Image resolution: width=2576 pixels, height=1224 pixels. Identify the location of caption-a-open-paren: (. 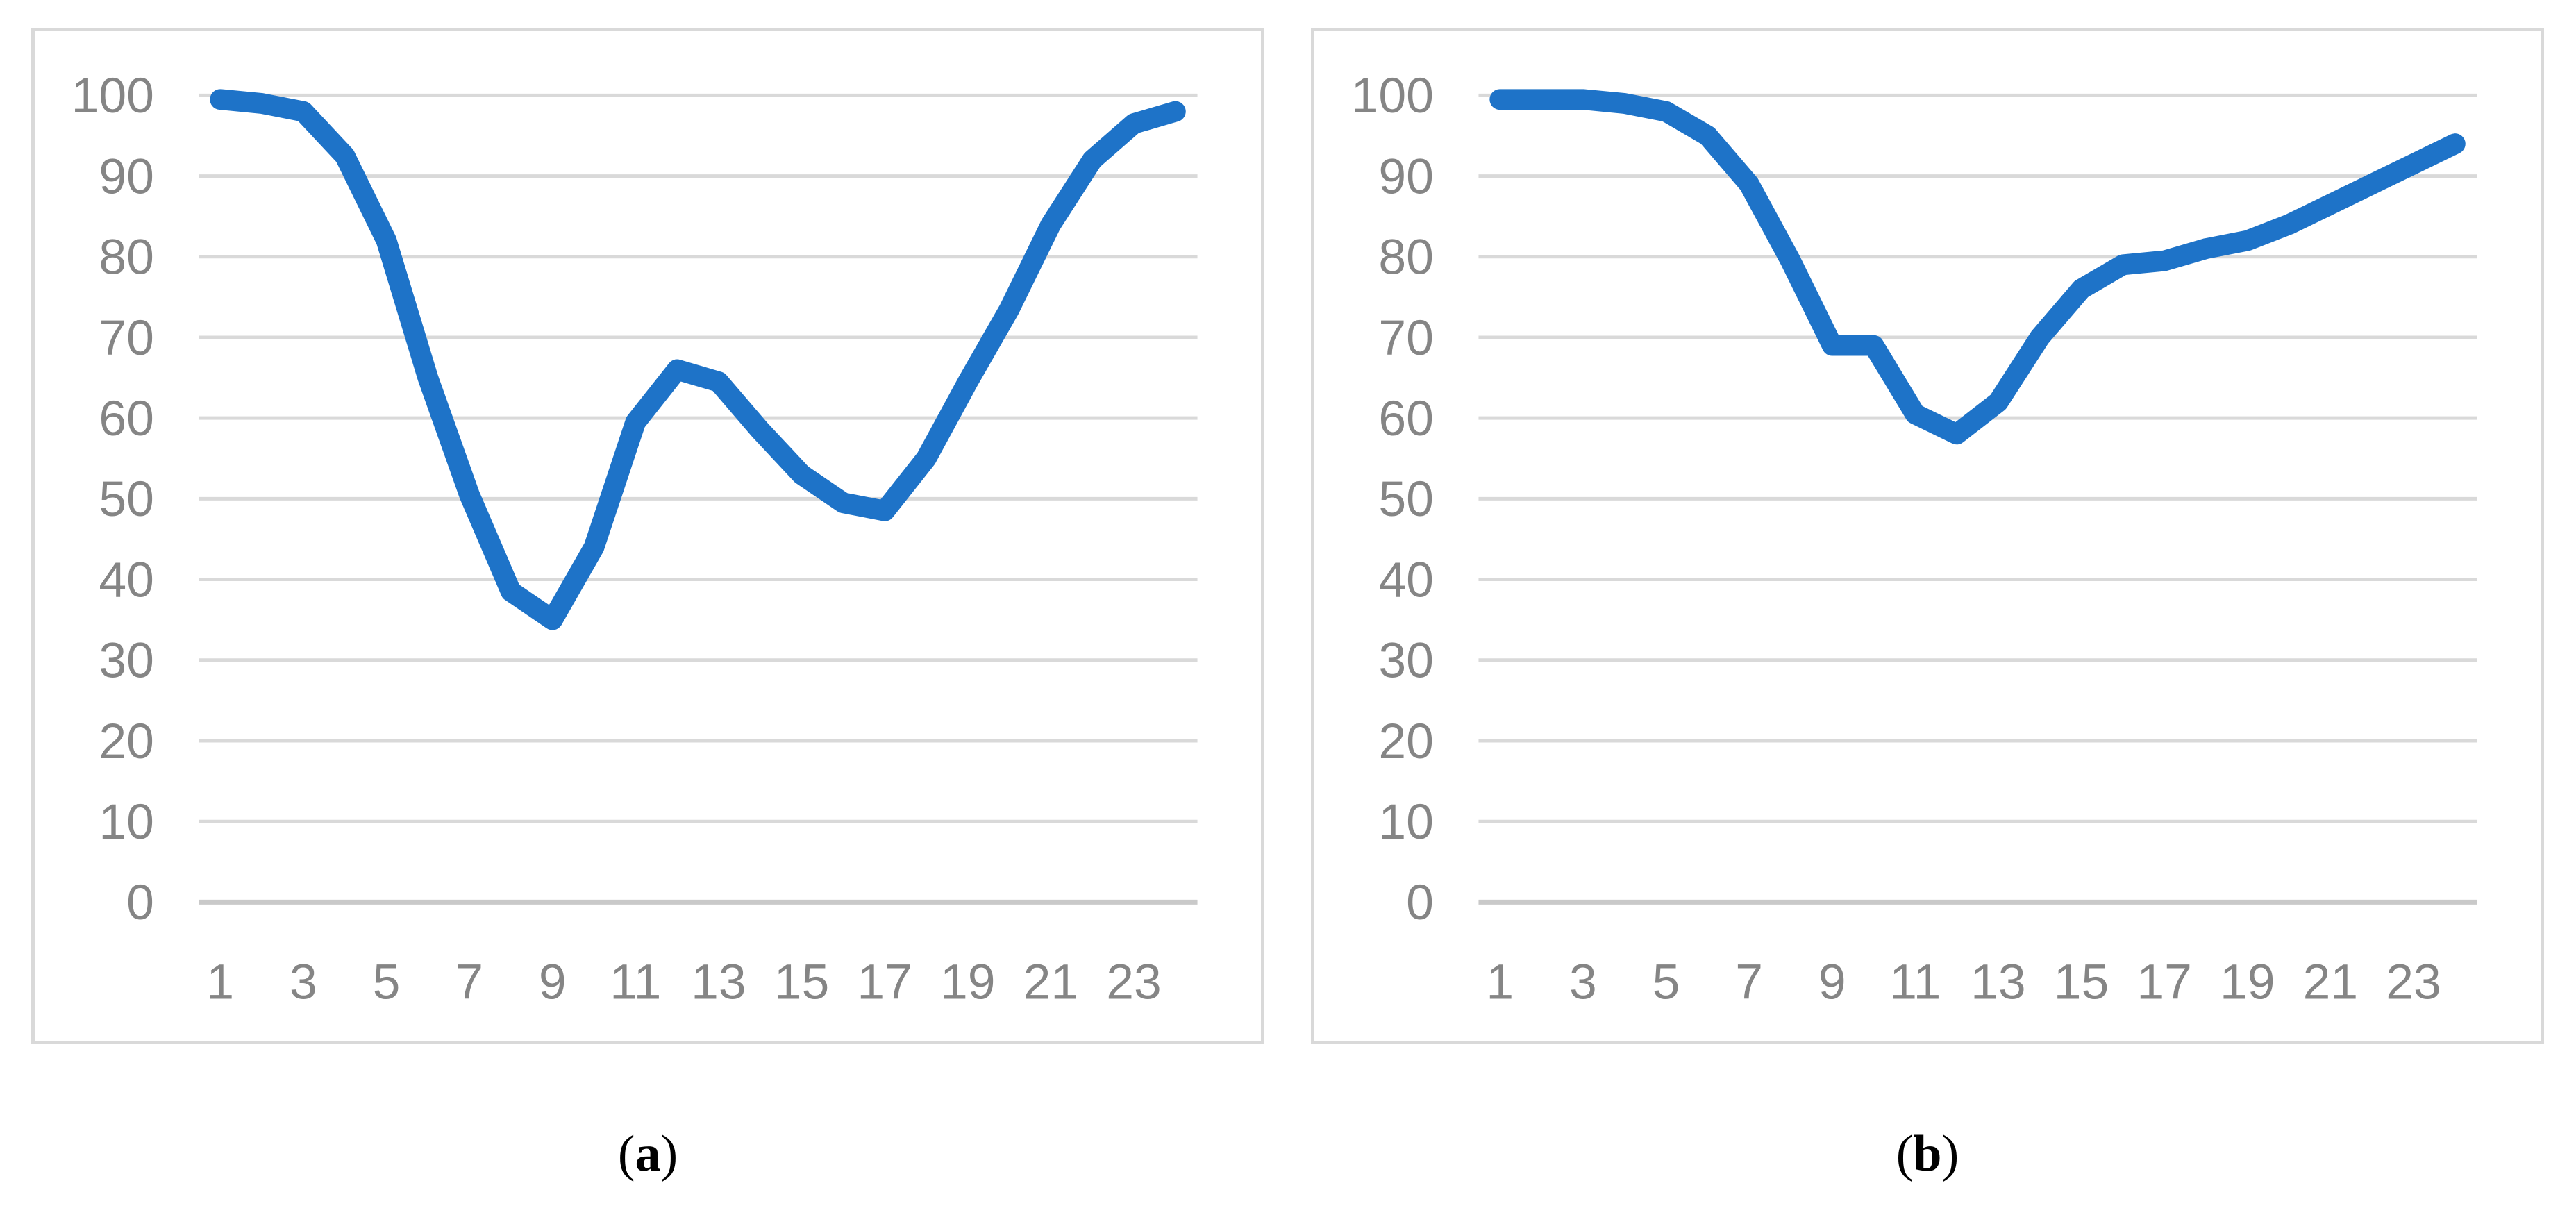
(626, 1153).